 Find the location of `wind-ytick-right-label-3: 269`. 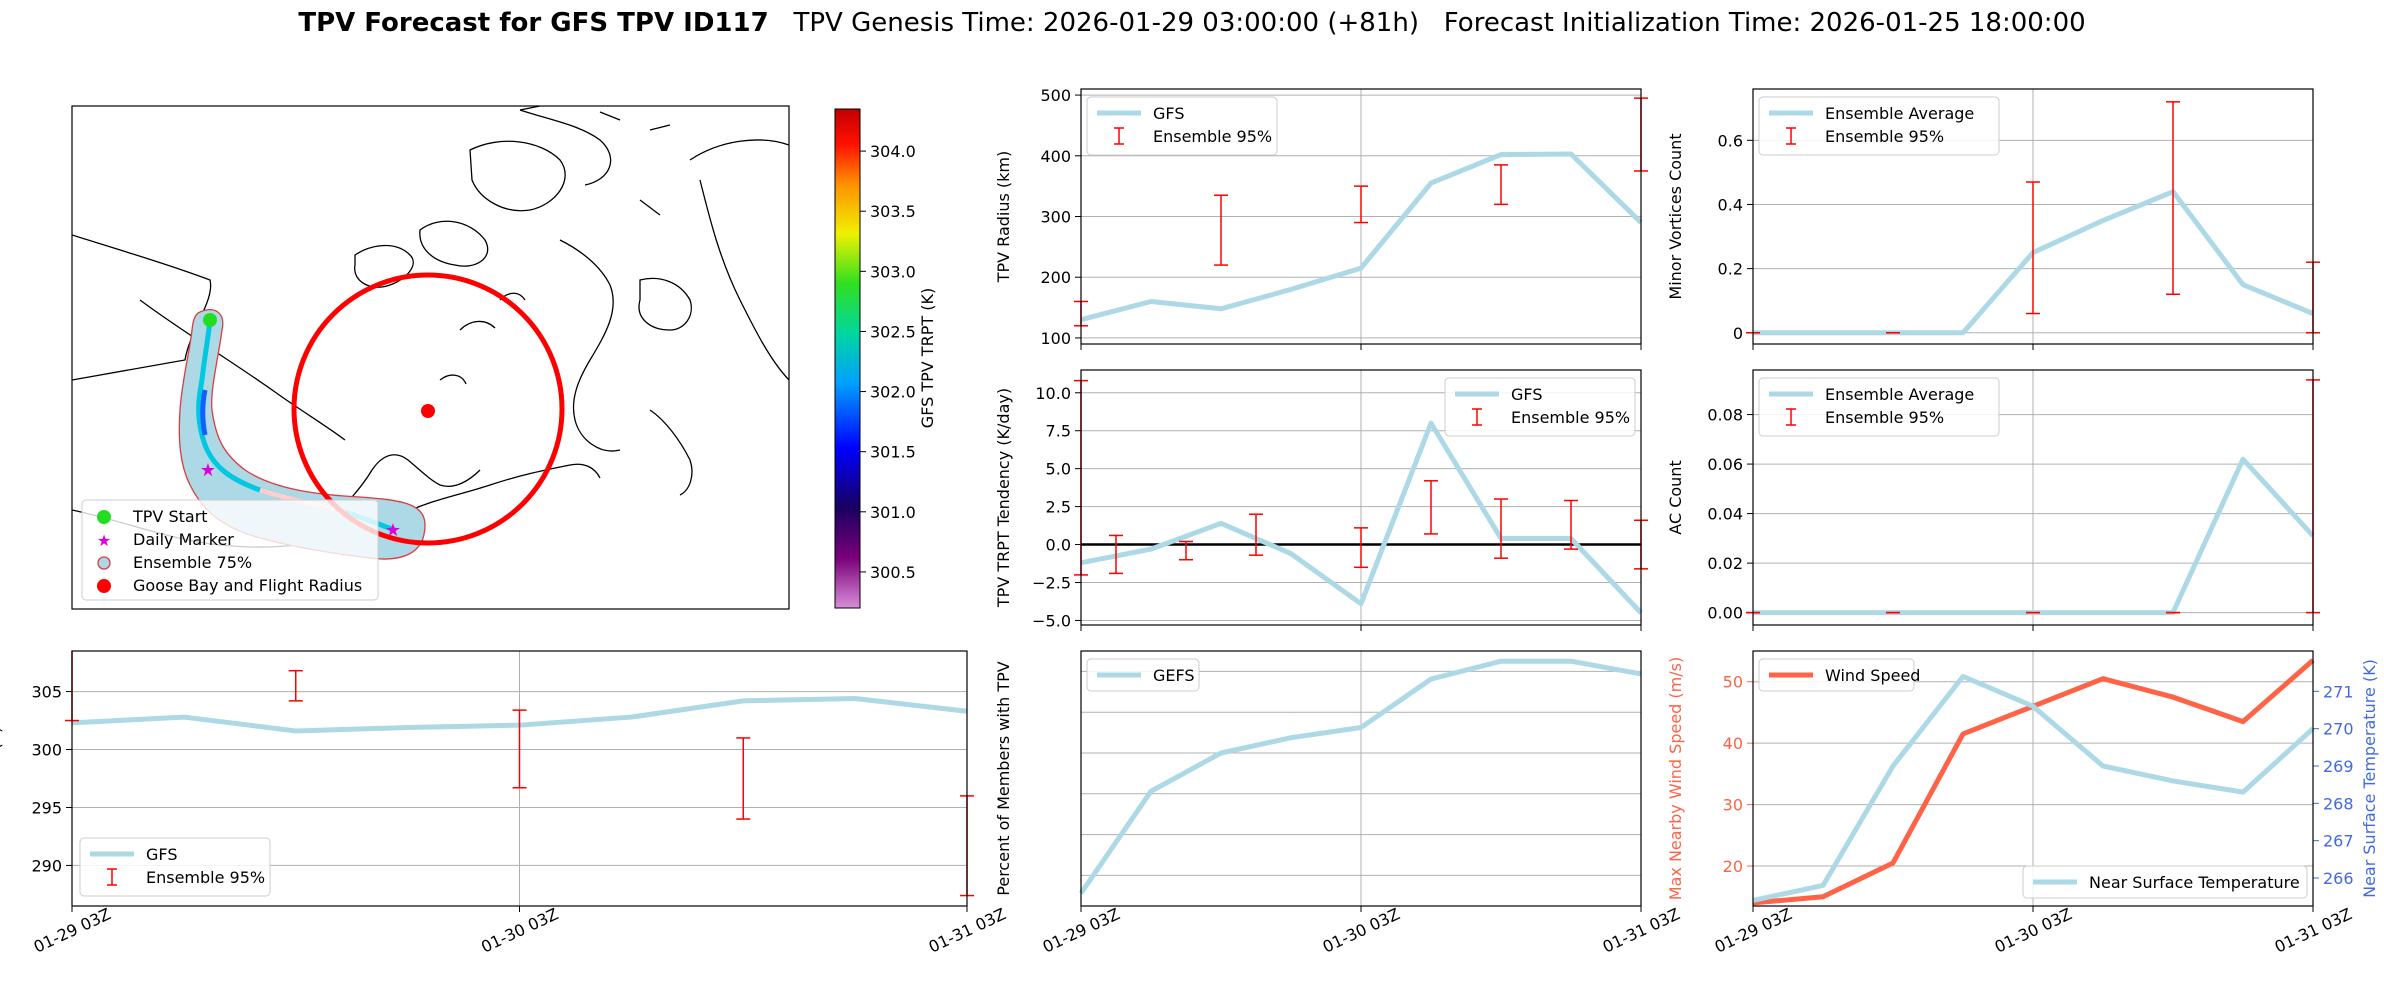

wind-ytick-right-label-3: 269 is located at coordinates (2338, 766).